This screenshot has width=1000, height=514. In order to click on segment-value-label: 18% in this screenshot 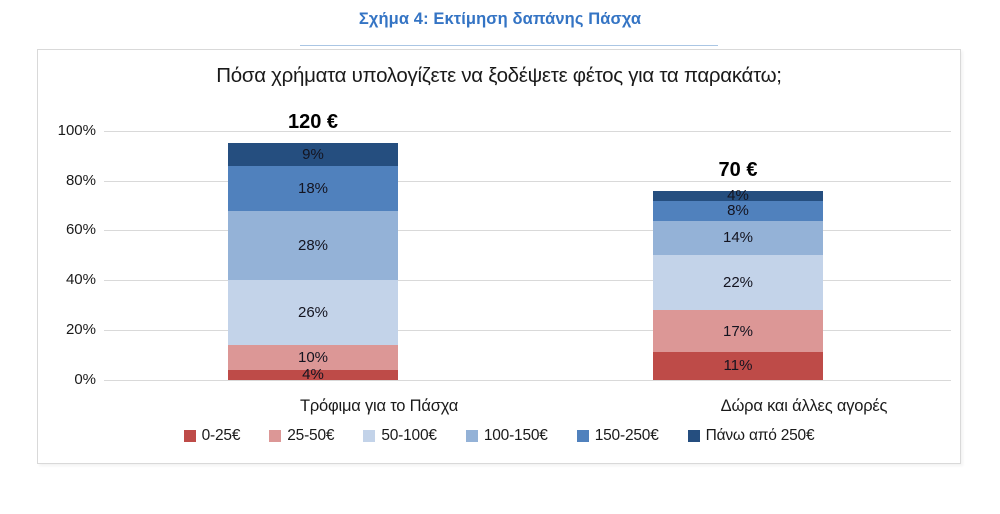, I will do `click(313, 188)`.